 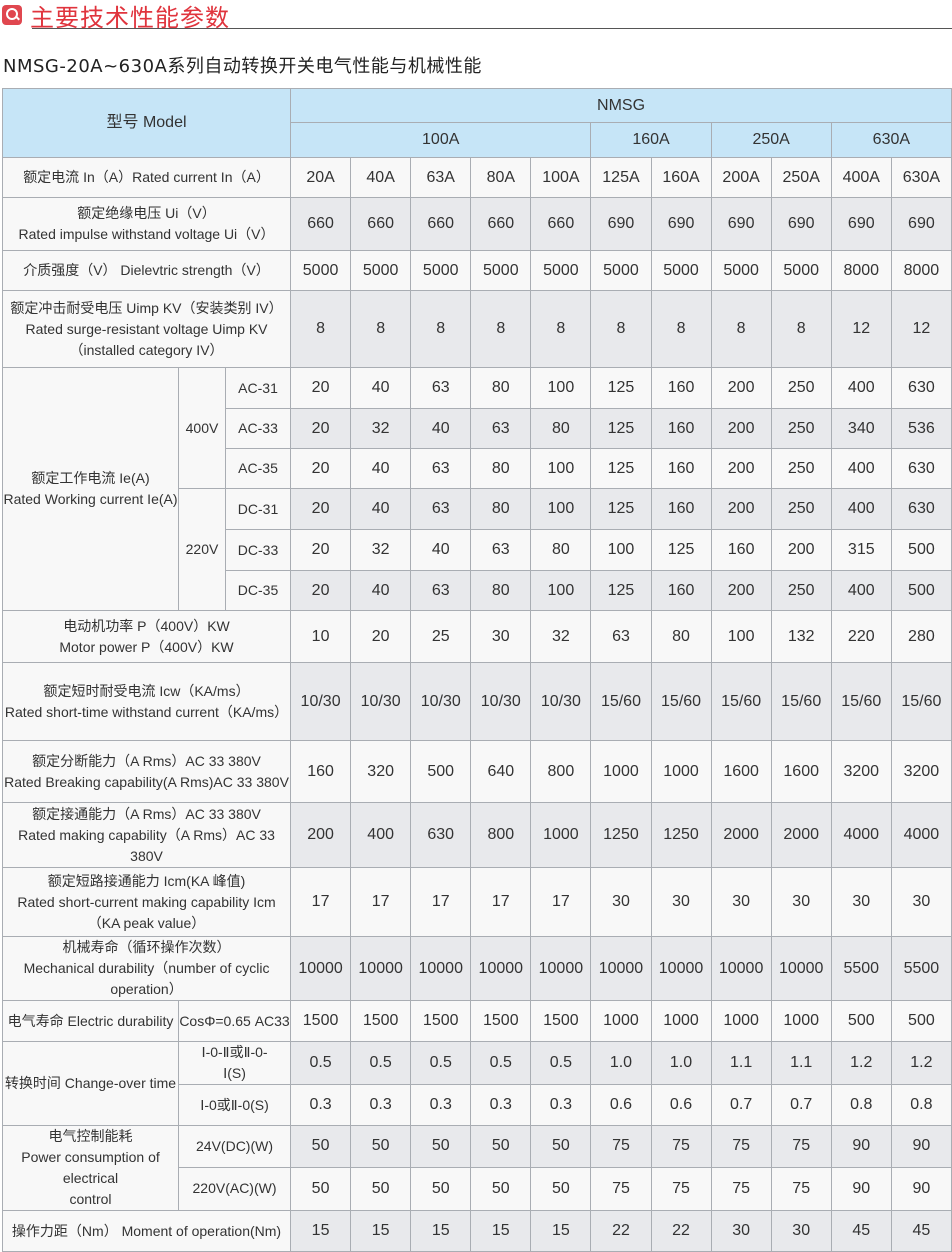 I want to click on value-cell: 1600, so click(x=801, y=771).